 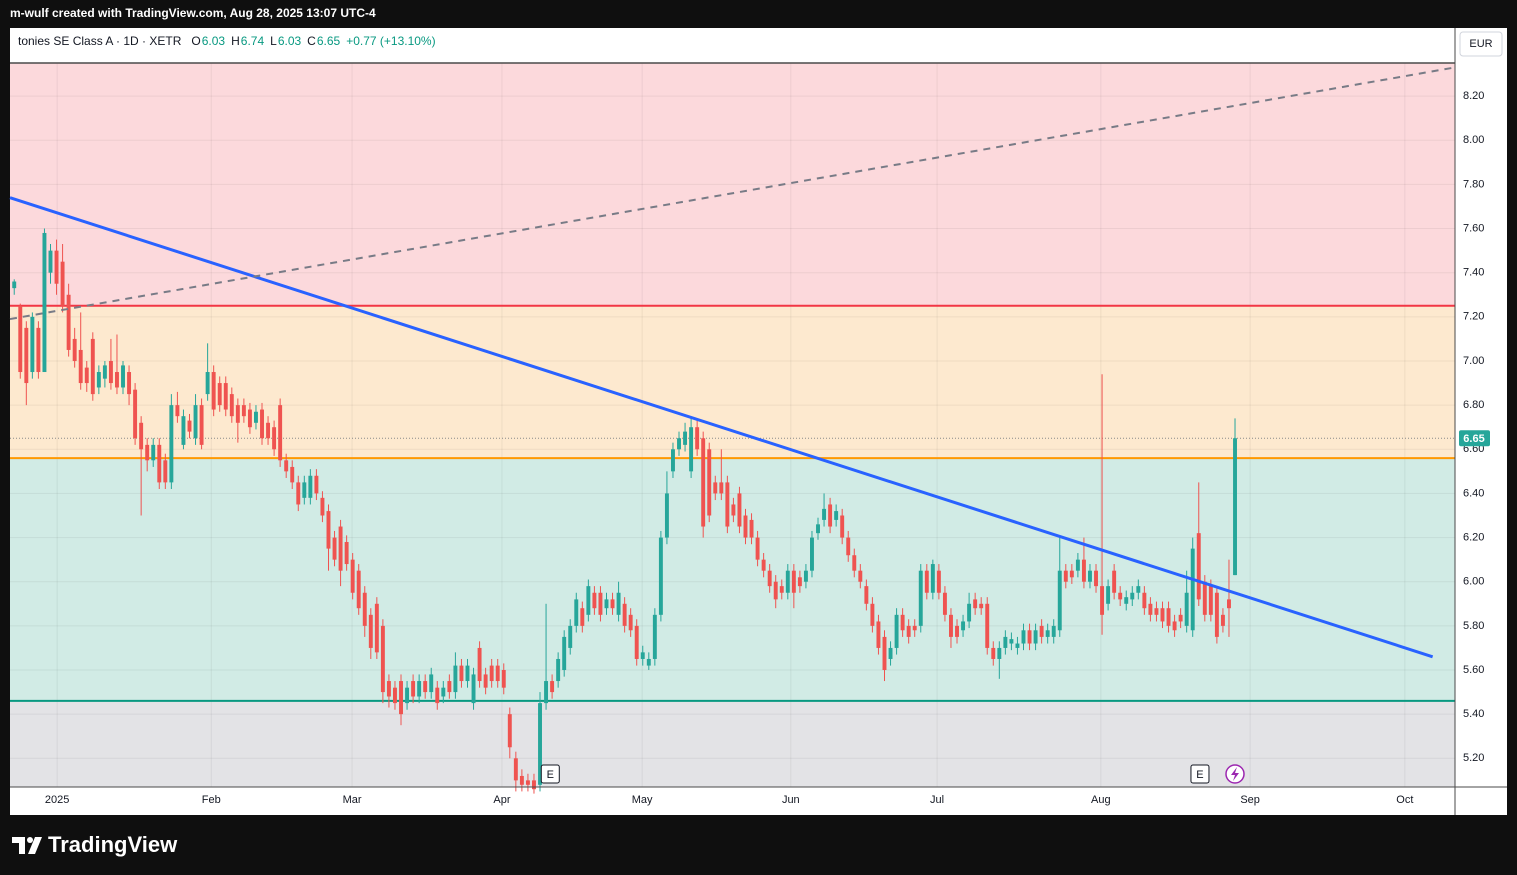 I want to click on y-tick-label: 6.40, so click(x=1473, y=493).